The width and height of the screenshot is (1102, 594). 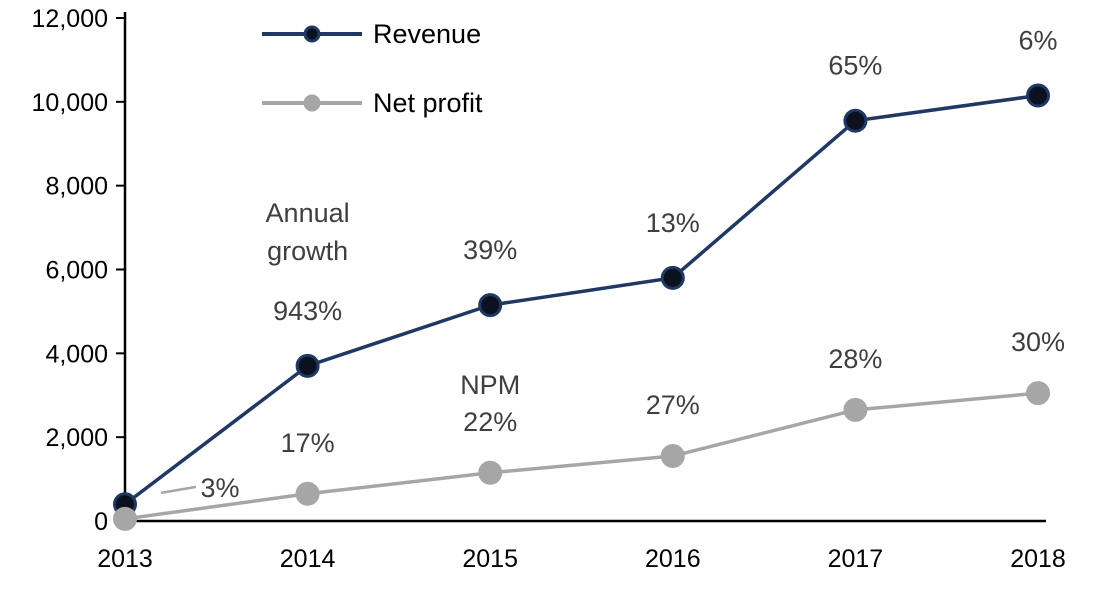 I want to click on annual-growth-label: 65%, so click(x=855, y=66).